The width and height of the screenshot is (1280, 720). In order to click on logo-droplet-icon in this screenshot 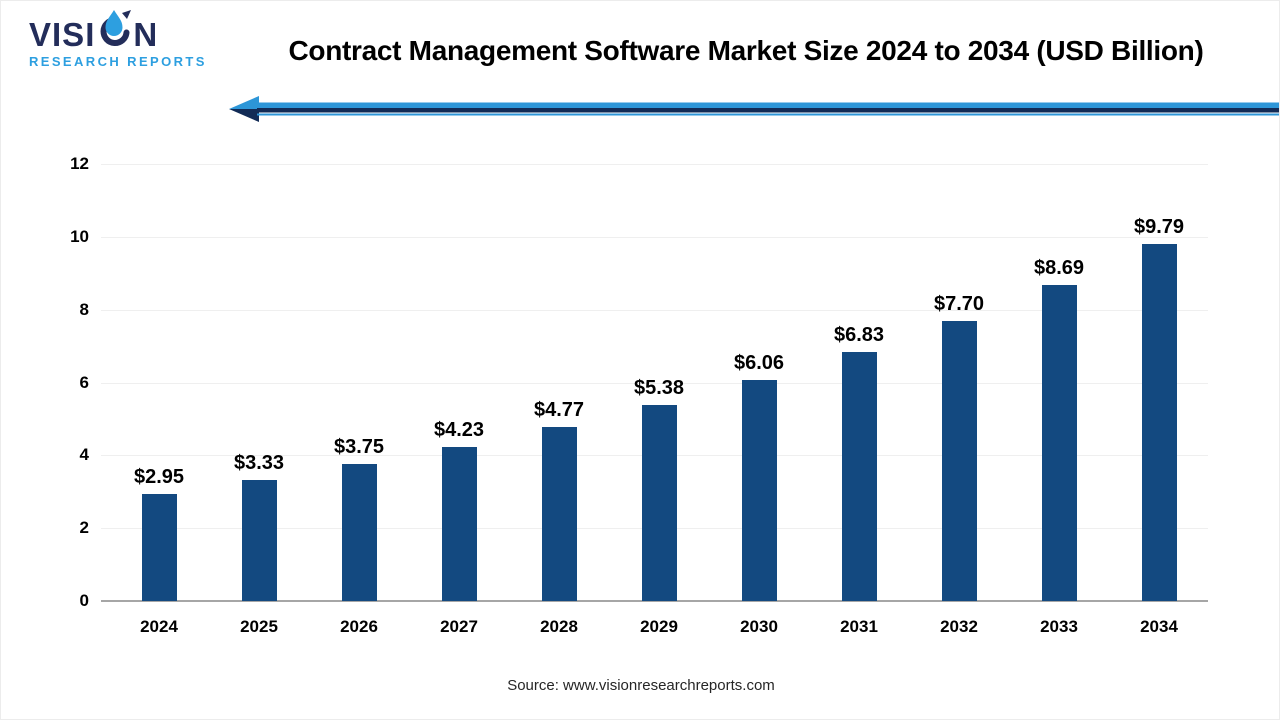, I will do `click(116, 28)`.